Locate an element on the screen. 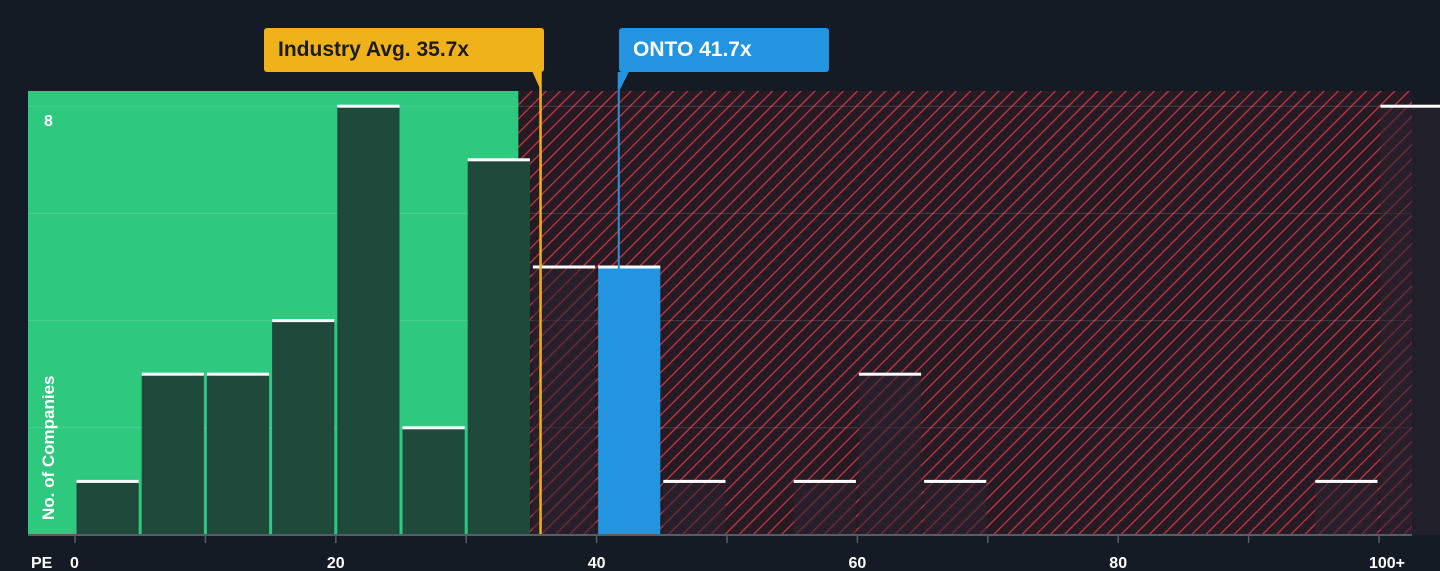  company-pe-callout: ONTO 41.7x is located at coordinates (724, 50).